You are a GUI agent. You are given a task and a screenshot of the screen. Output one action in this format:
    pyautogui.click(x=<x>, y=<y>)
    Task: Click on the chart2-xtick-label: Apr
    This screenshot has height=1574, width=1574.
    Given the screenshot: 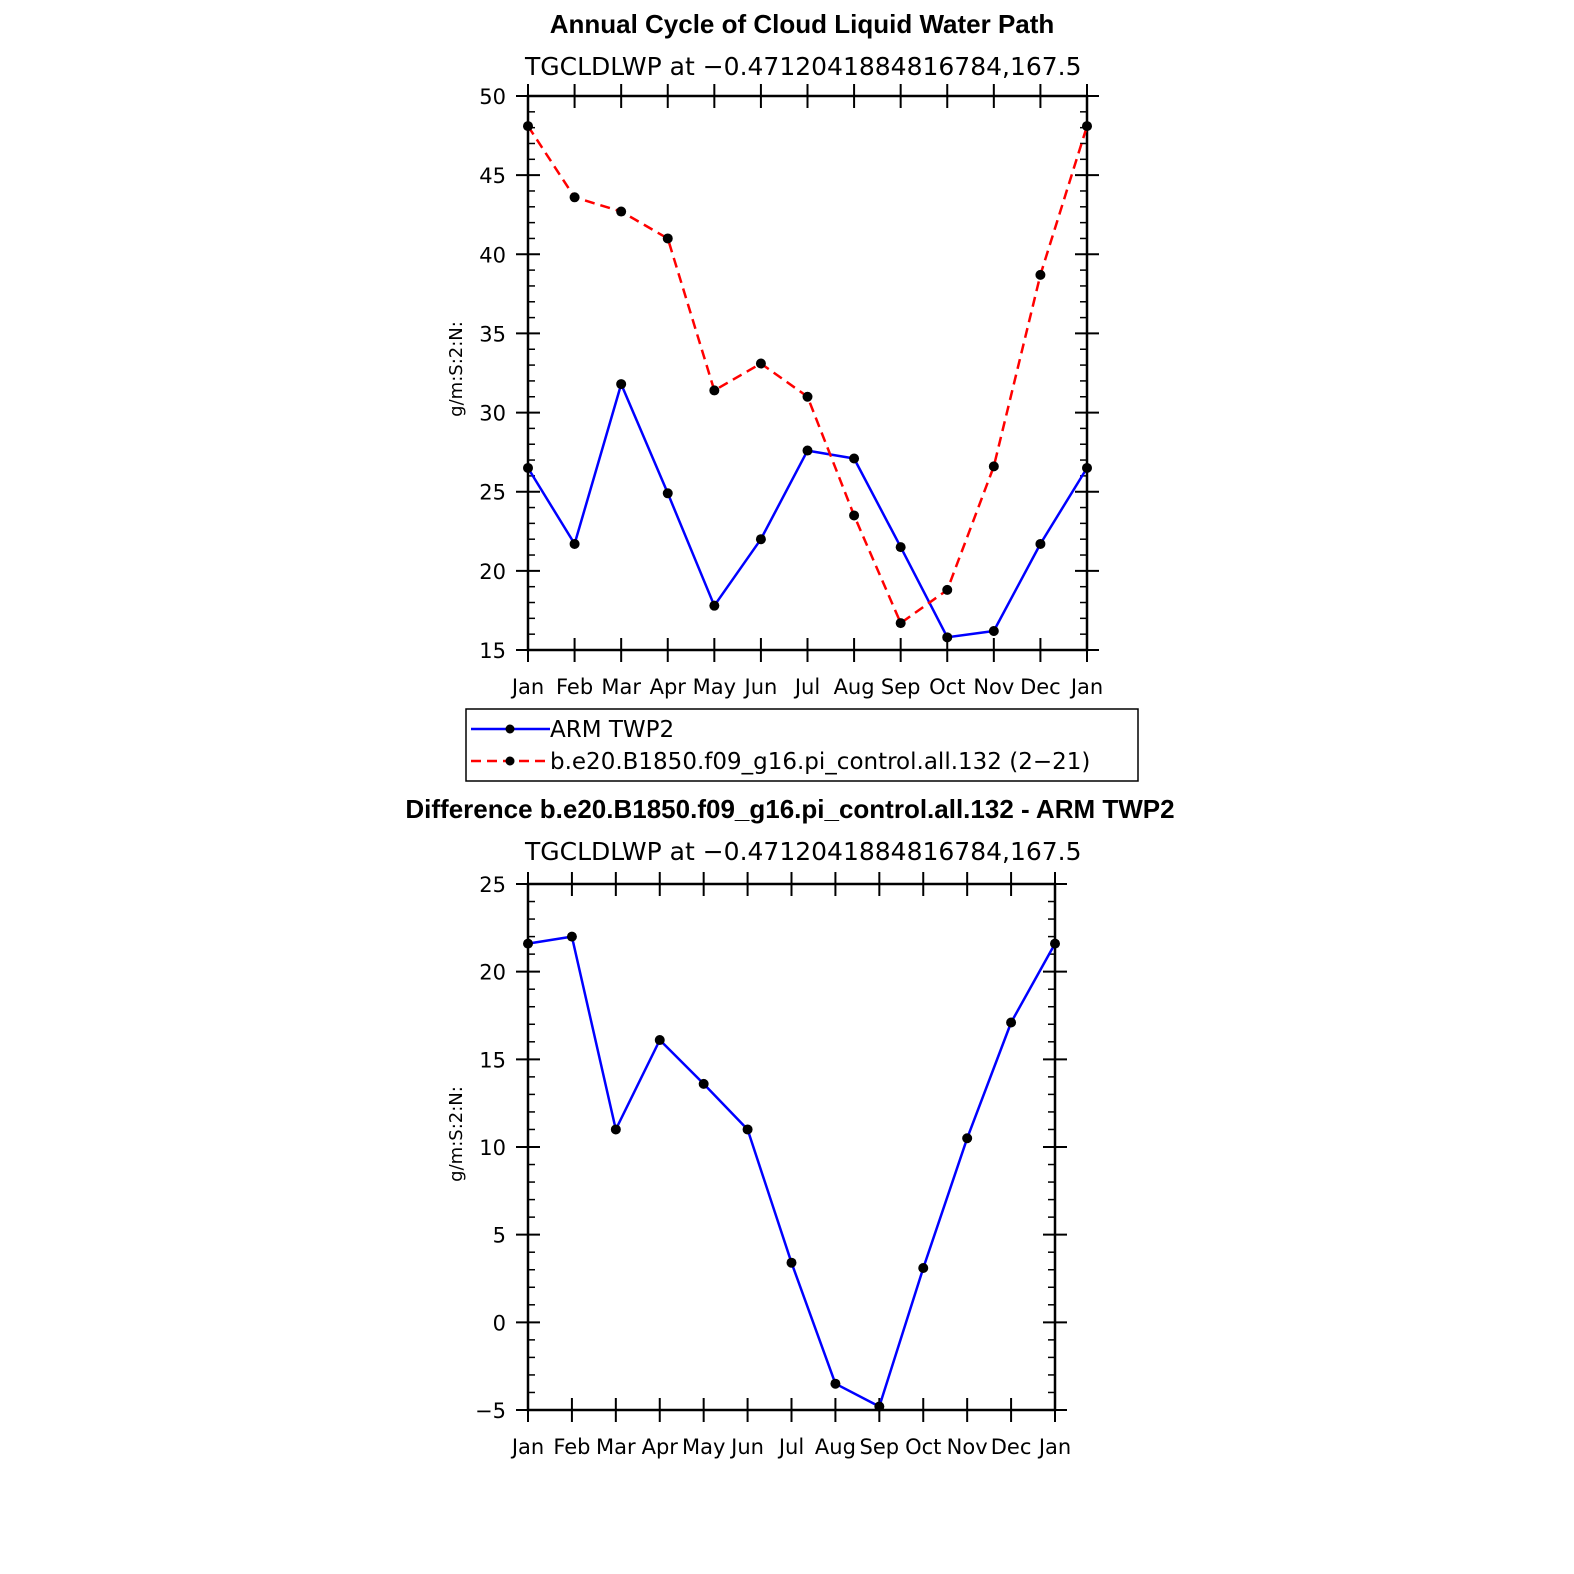 What is the action you would take?
    pyautogui.click(x=660, y=1447)
    